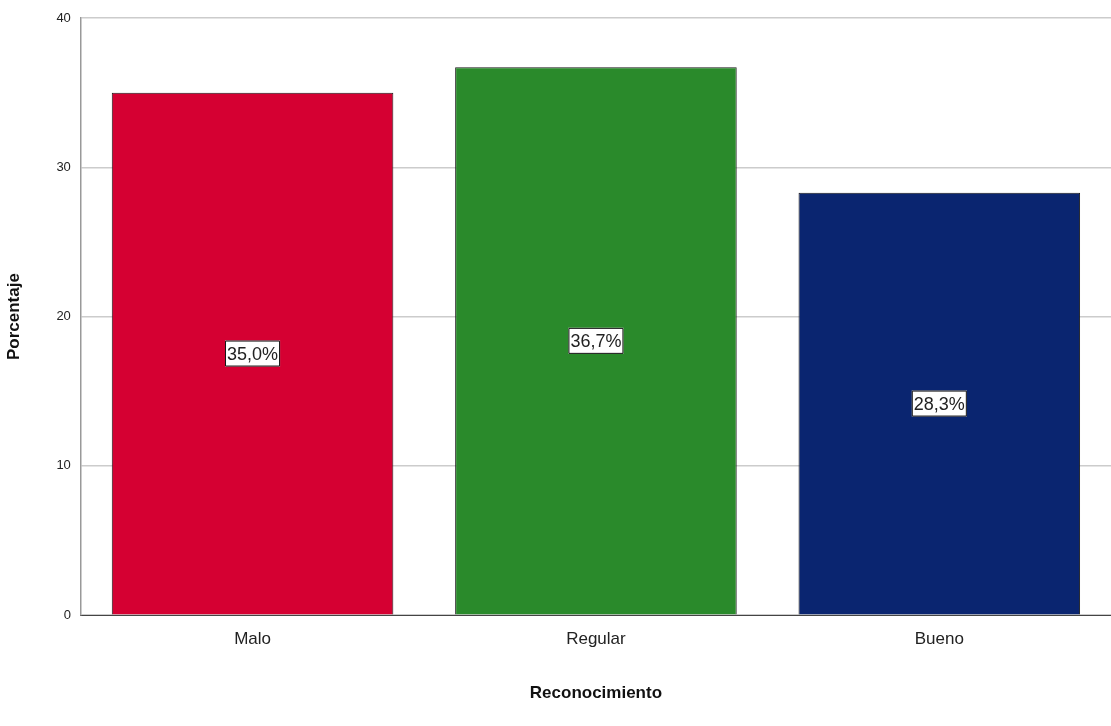 This screenshot has width=1111, height=726. I want to click on y-tick-label: 20, so click(63, 316).